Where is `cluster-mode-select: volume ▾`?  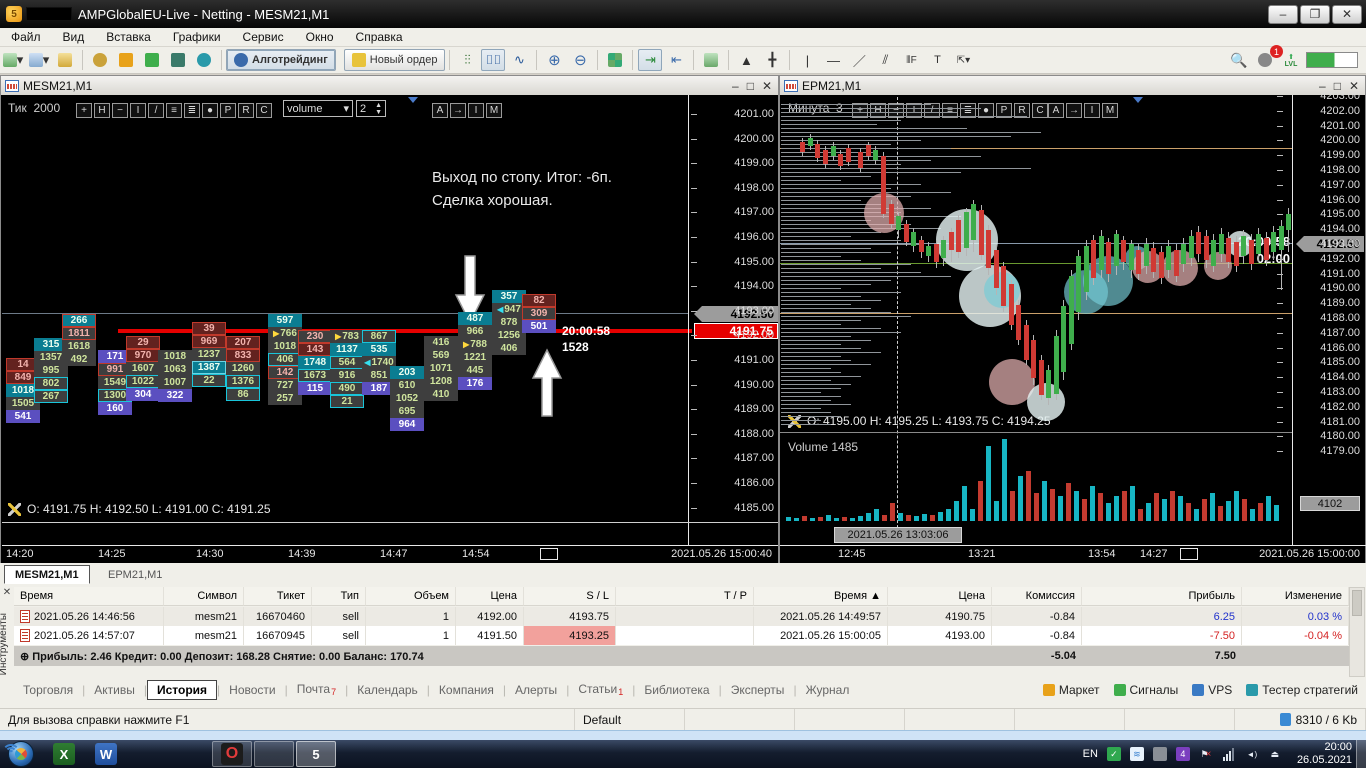 cluster-mode-select: volume ▾ is located at coordinates (318, 108).